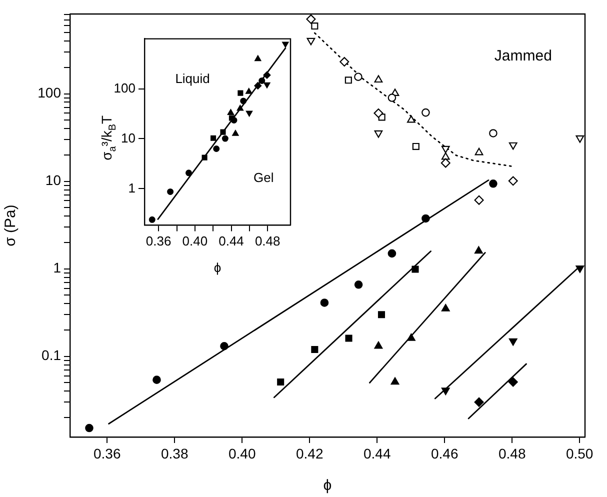  Describe the element at coordinates (52, 355) in the screenshot. I see `y-tick-label: 0.1` at that location.